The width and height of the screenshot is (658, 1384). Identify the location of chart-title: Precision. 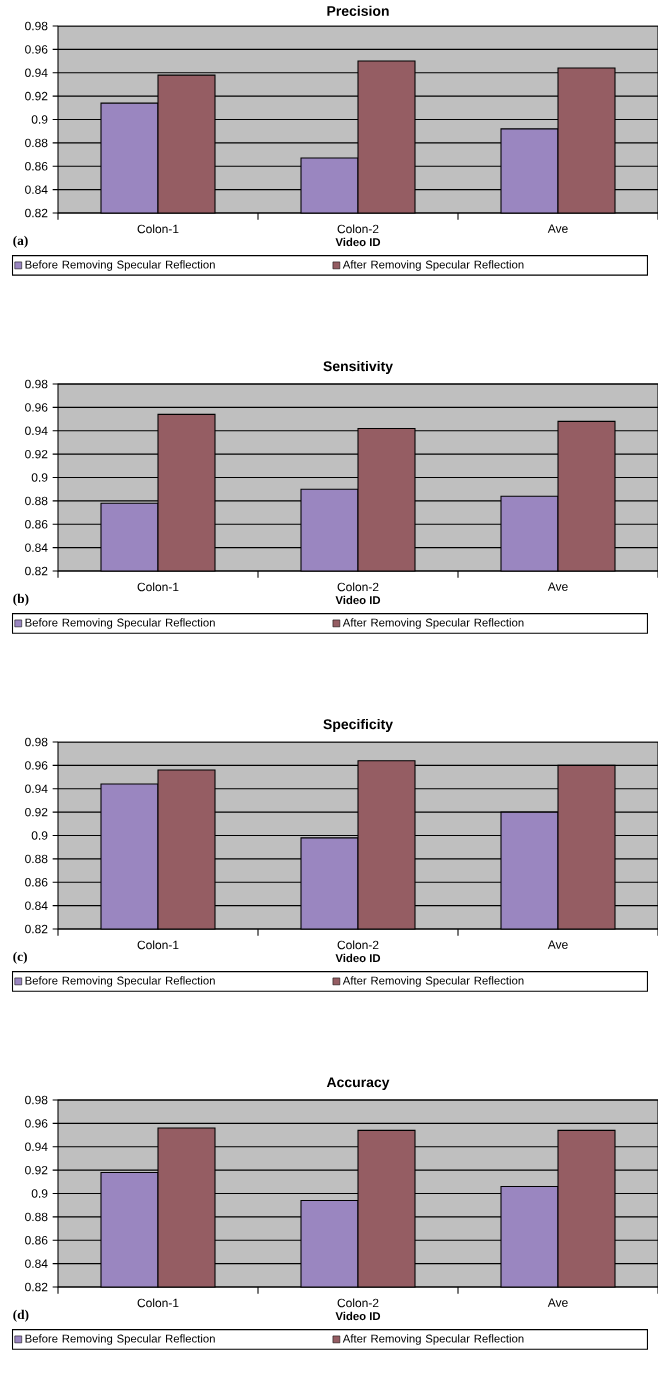
(358, 10).